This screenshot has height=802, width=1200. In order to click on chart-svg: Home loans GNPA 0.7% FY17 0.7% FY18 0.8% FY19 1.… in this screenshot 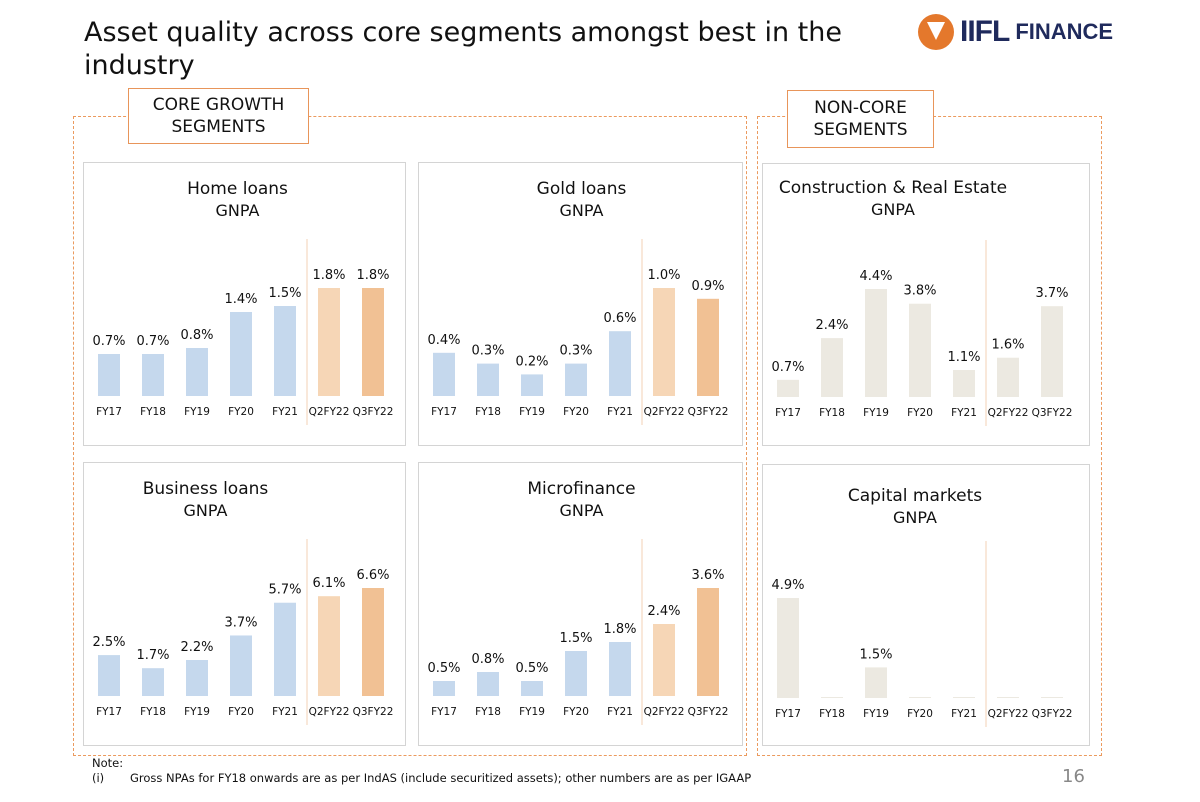, I will do `click(243, 302)`.